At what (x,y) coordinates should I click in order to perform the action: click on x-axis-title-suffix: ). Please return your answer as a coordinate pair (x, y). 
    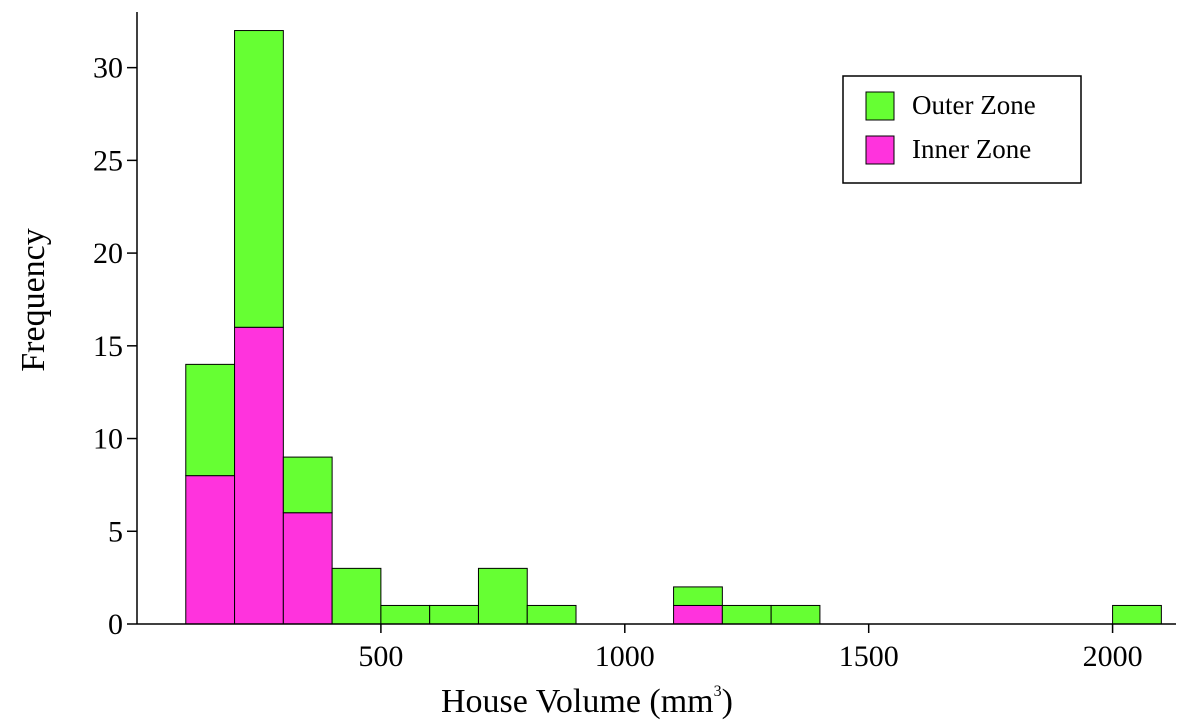
    Looking at the image, I should click on (727, 701).